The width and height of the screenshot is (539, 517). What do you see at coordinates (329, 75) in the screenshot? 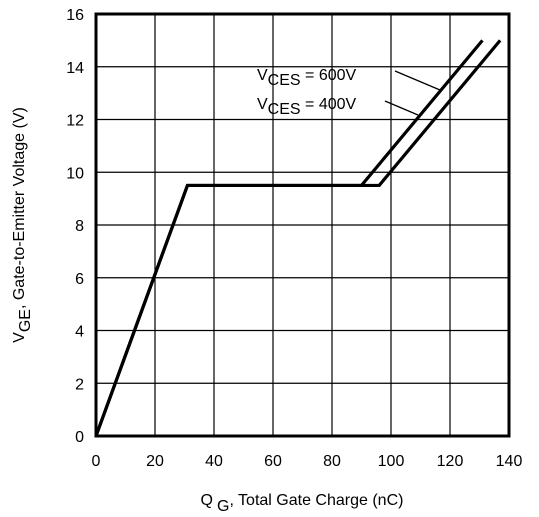
I see `series-label-600v-rest: = 600V` at bounding box center [329, 75].